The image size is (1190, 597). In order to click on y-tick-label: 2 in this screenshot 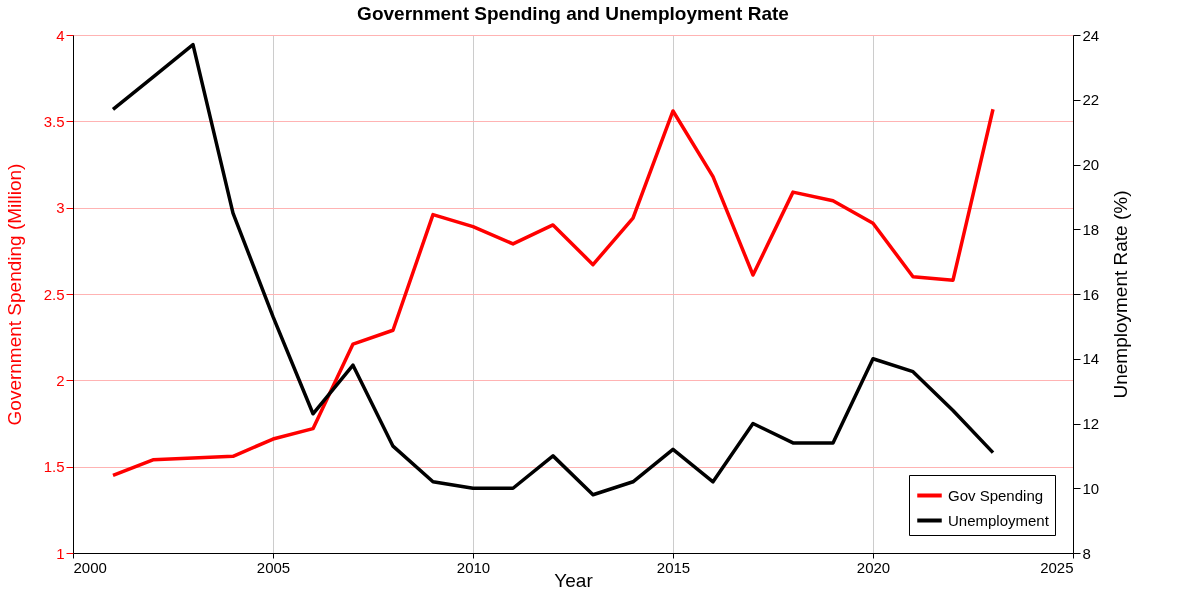, I will do `click(60, 380)`.